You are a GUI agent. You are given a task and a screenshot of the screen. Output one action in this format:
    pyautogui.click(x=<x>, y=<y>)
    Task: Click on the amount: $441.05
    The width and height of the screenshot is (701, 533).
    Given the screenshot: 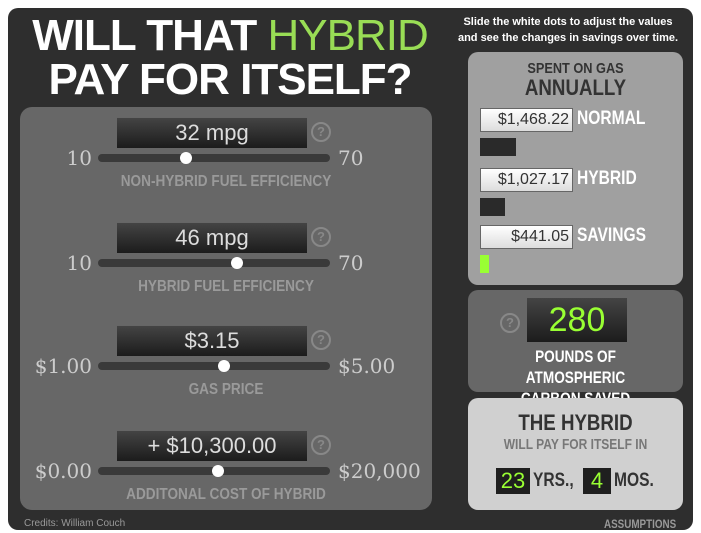 What is the action you would take?
    pyautogui.click(x=526, y=237)
    